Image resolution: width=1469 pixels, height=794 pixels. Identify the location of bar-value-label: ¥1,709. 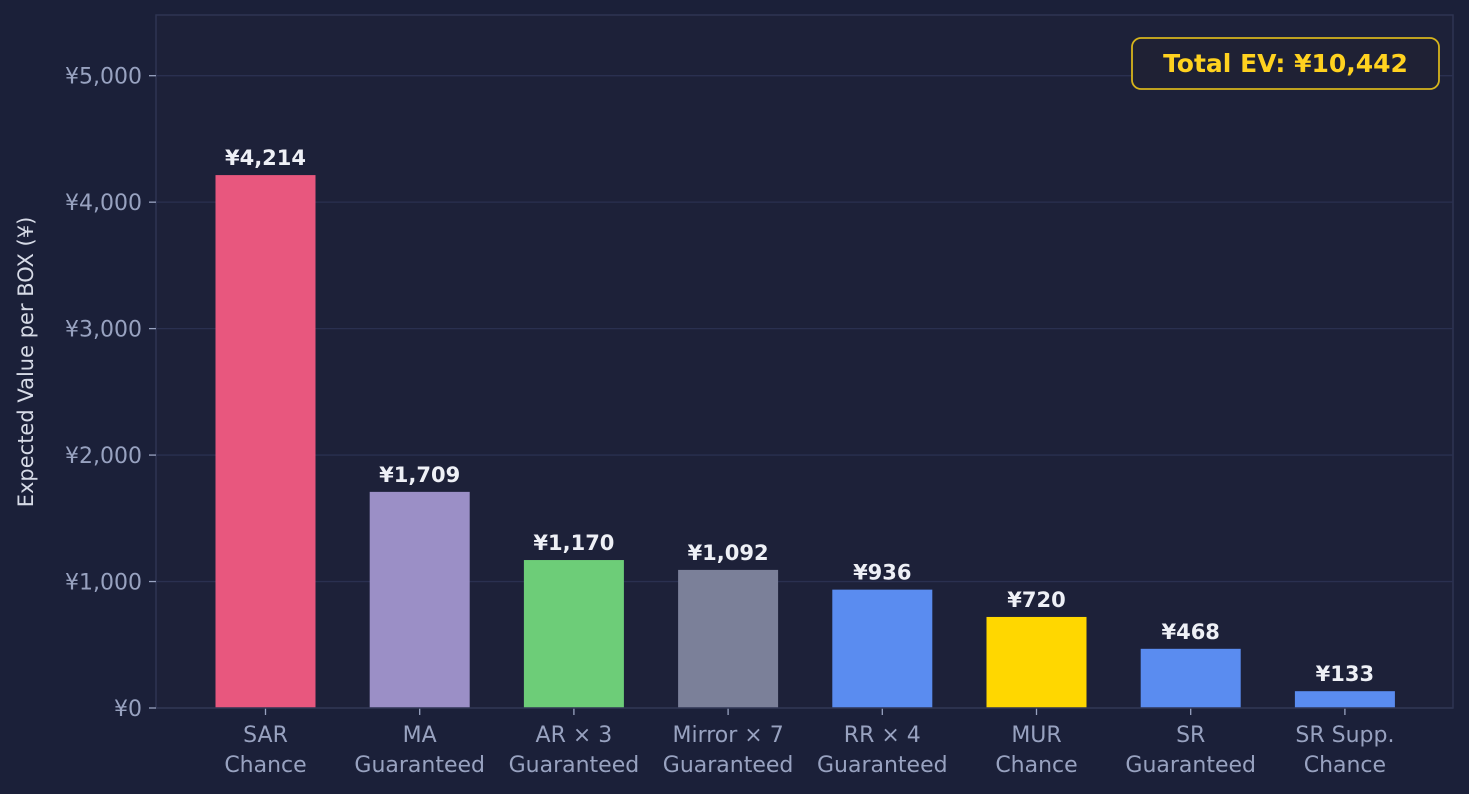
(419, 475).